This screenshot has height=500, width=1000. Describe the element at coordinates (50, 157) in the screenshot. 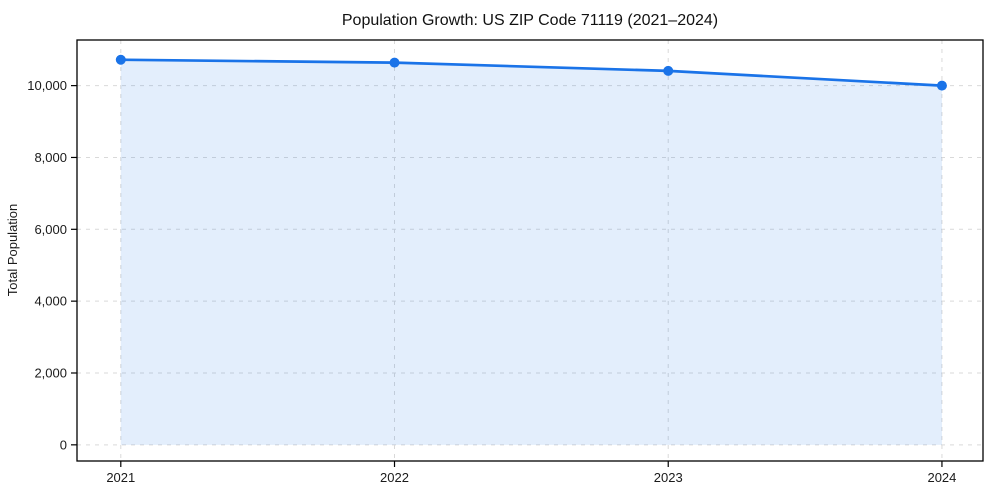

I see `y-tick-label: 8,000` at that location.